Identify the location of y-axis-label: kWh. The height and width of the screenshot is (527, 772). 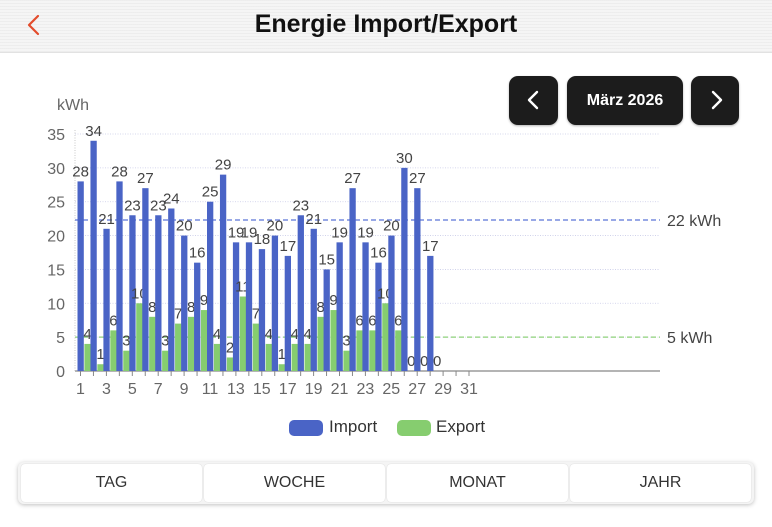
(73, 105).